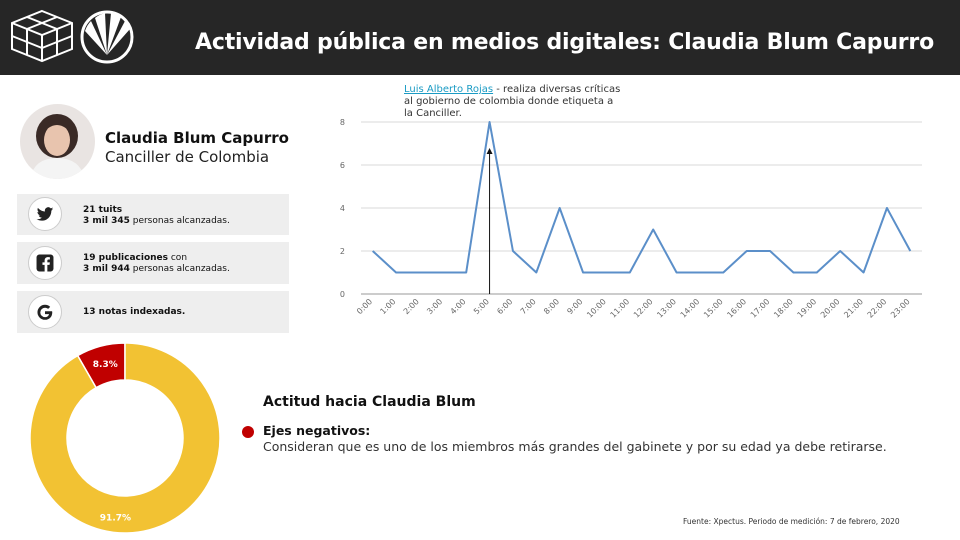 The width and height of the screenshot is (960, 540). I want to click on sentiment-donut-chart: 8.3% 91.7%, so click(125, 438).